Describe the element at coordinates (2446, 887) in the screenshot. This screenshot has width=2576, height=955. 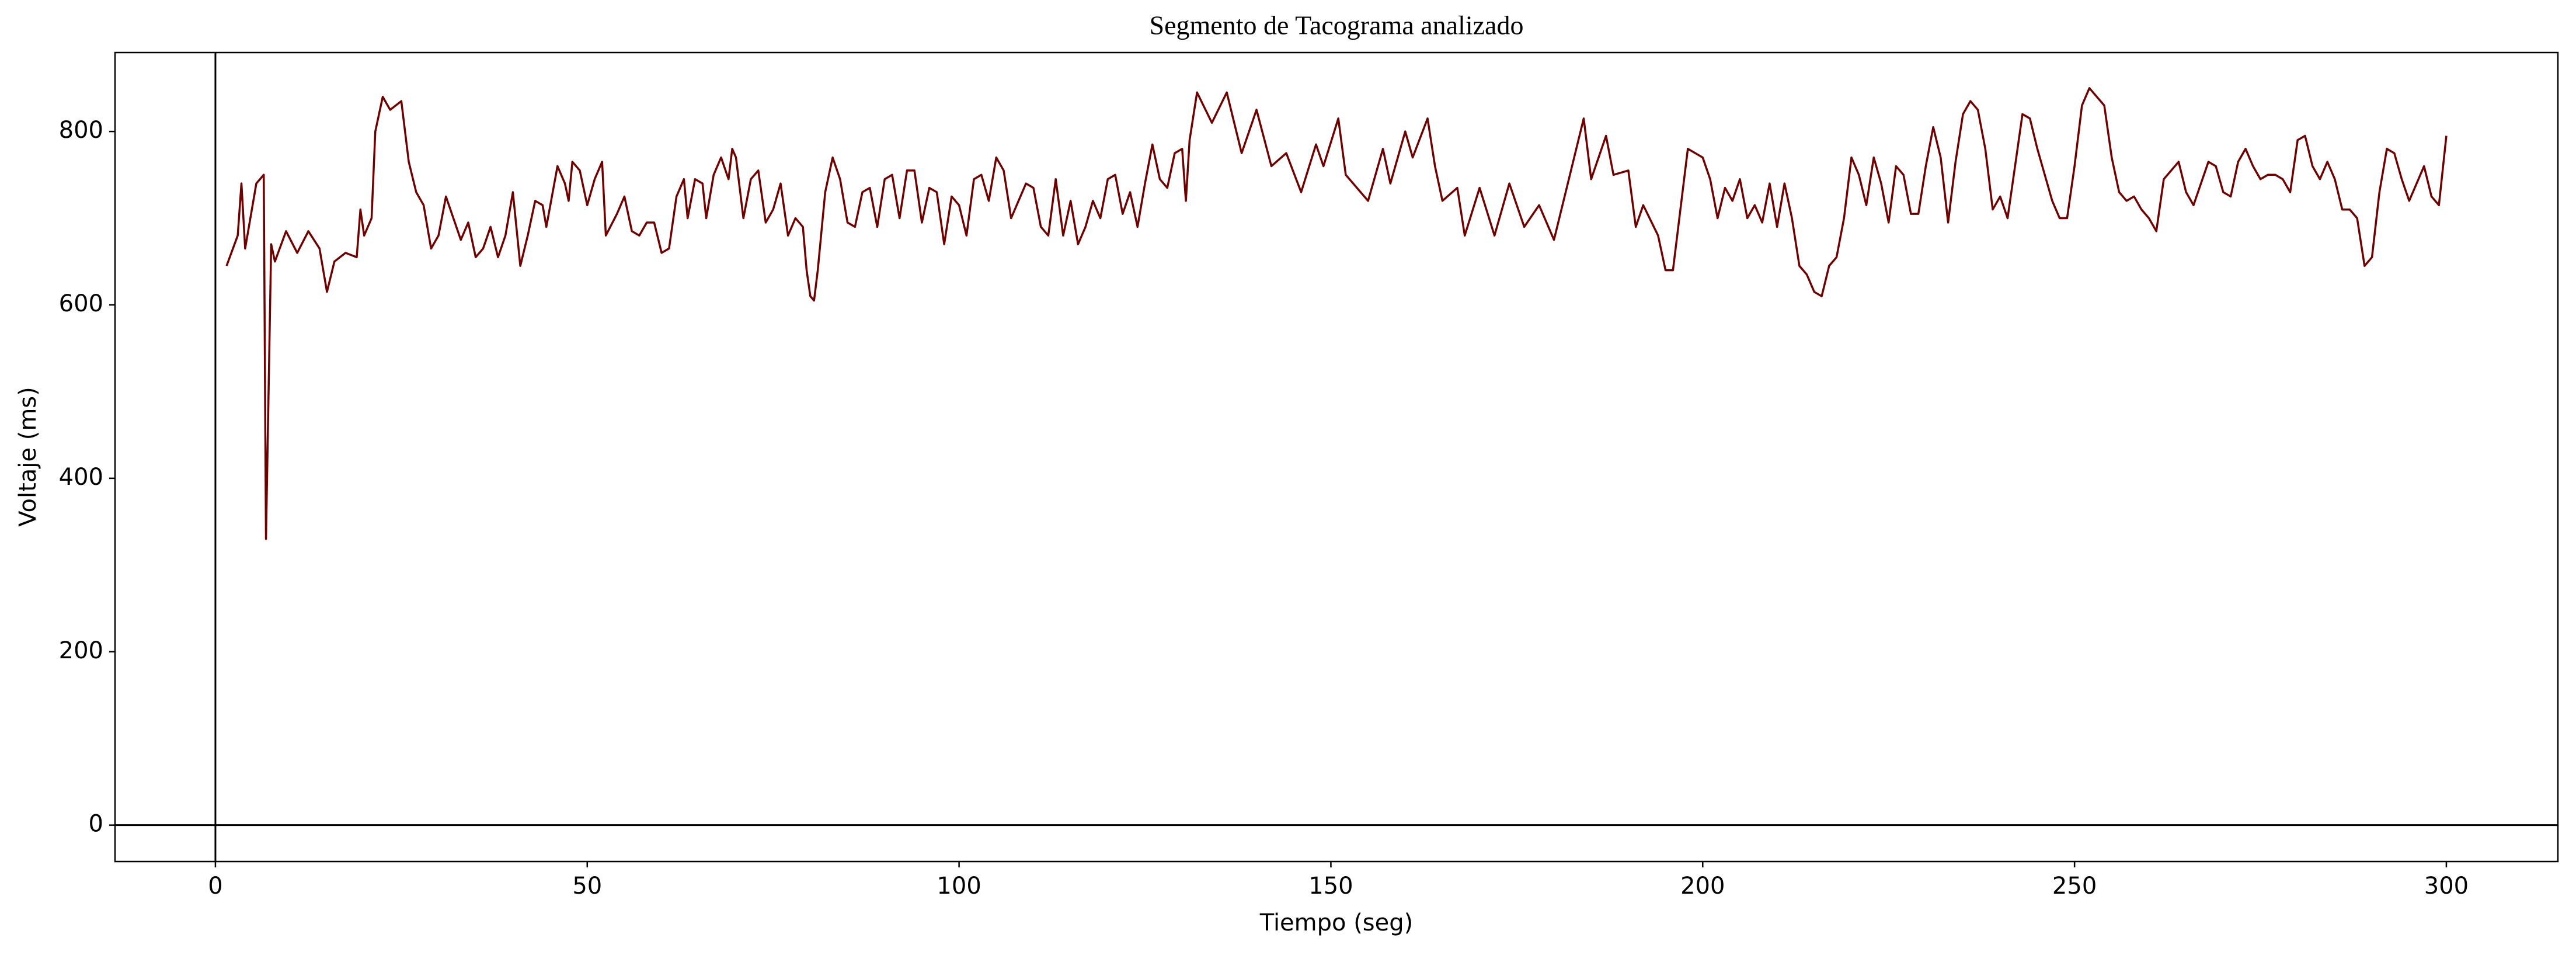
I see `x-tick-label: 300` at that location.